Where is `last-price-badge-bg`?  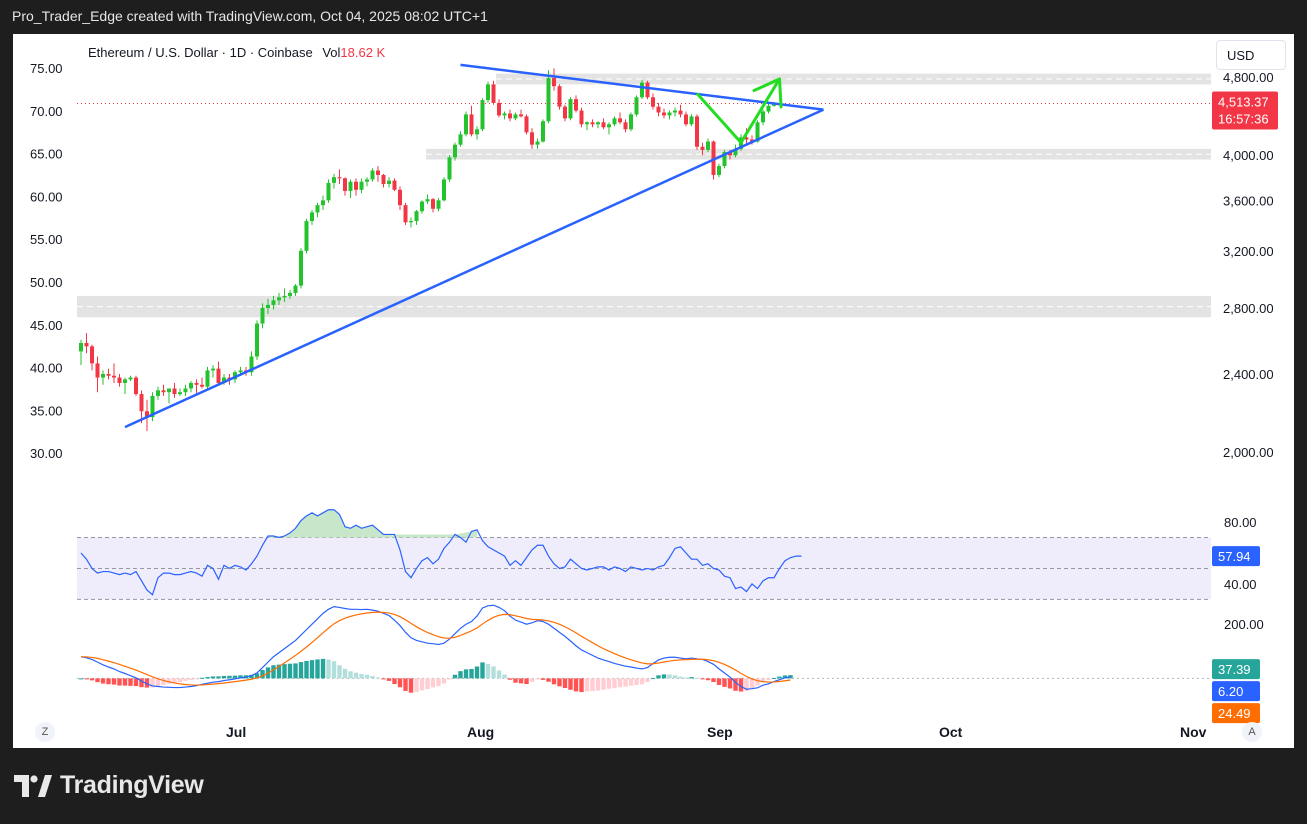
last-price-badge-bg is located at coordinates (1245, 110).